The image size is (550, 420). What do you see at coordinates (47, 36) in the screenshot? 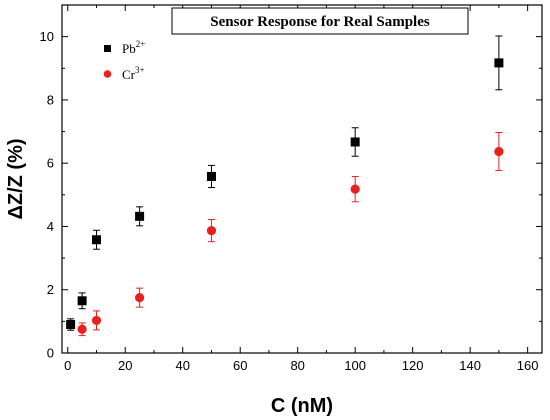
I see `y-tick-label: 10` at bounding box center [47, 36].